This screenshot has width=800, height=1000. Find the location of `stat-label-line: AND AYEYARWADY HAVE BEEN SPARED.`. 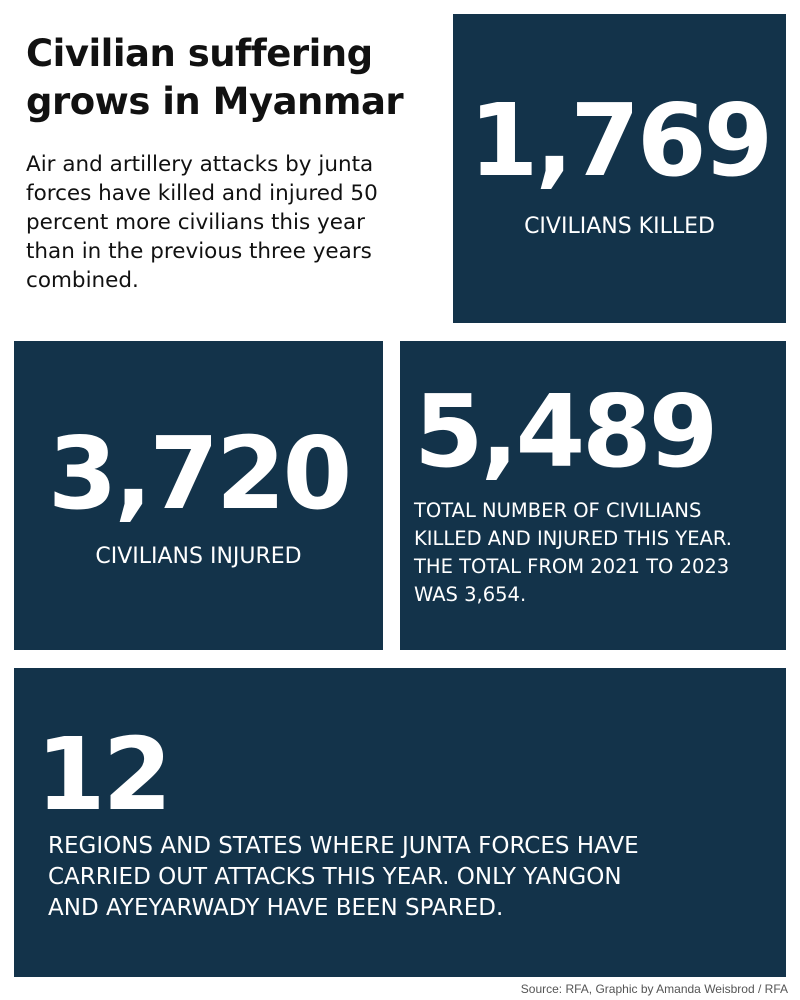

stat-label-line: AND AYEYARWADY HAVE BEEN SPARED. is located at coordinates (276, 908).